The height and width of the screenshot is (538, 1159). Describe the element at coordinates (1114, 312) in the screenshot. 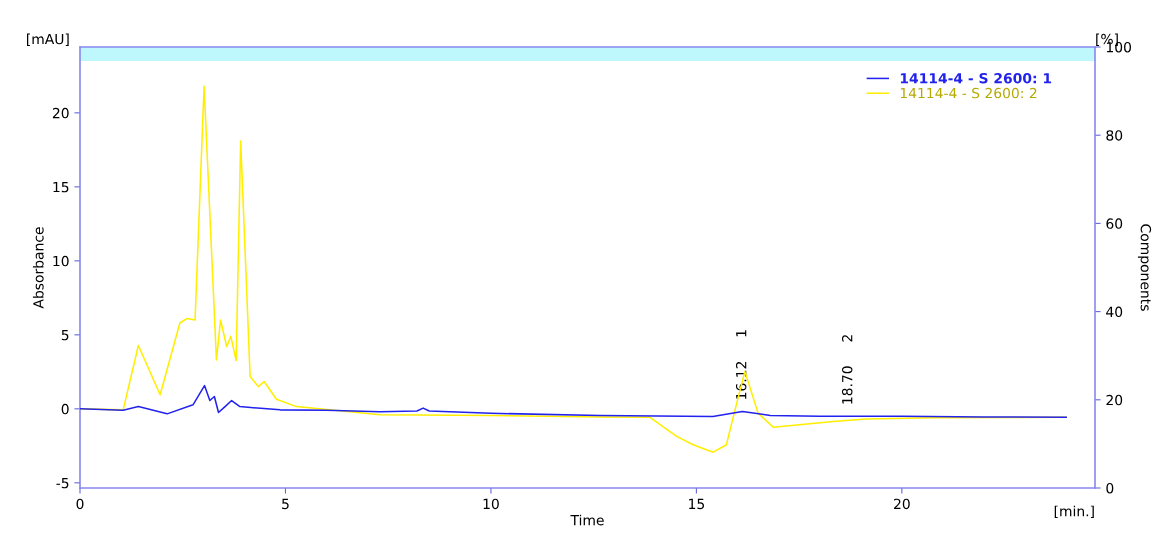

I see `y2-tick-label: 40` at that location.